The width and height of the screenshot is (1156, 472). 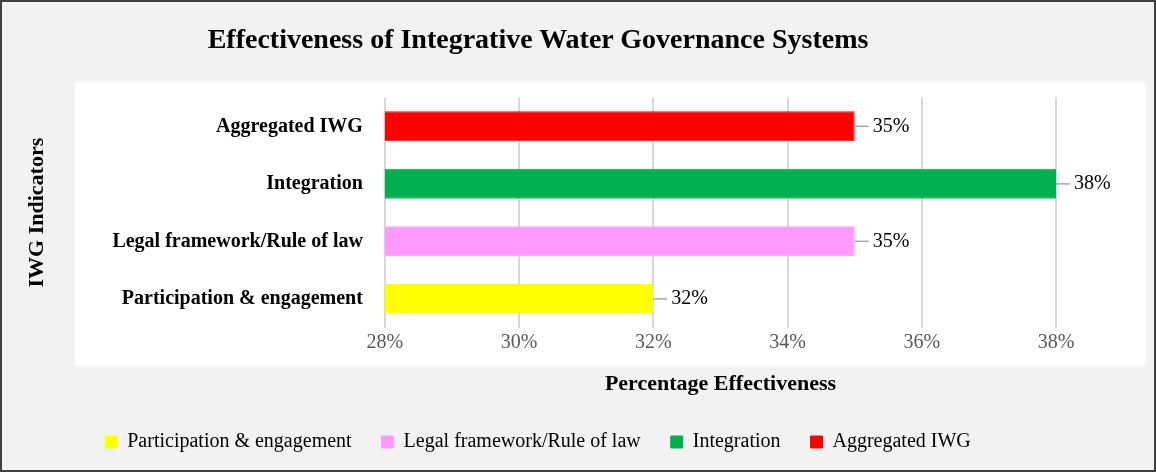 What do you see at coordinates (538, 39) in the screenshot?
I see `chart-title: Effectiveness of Integrative Water Governance Systems` at bounding box center [538, 39].